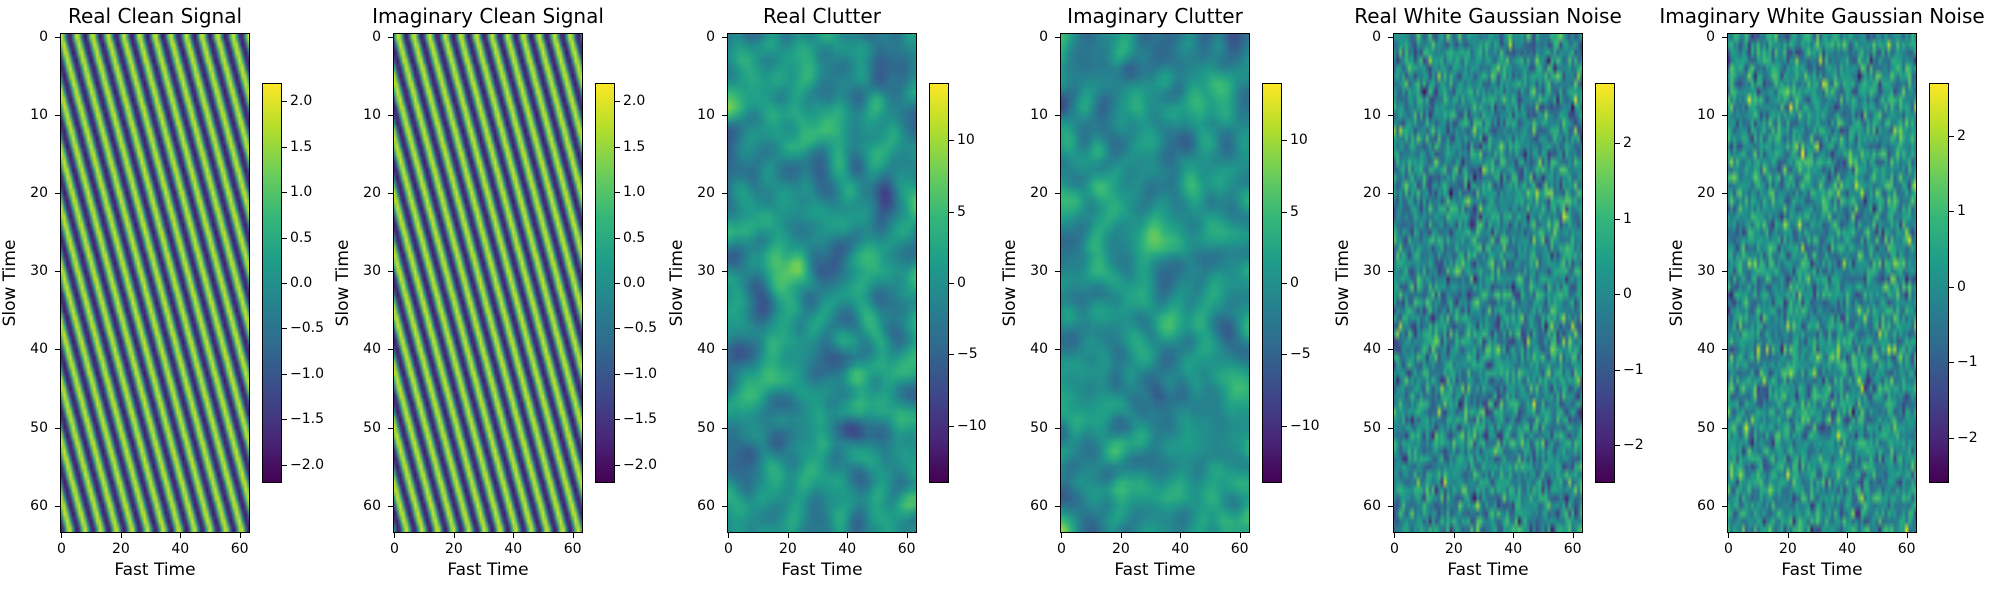 This screenshot has width=1989, height=590. What do you see at coordinates (301, 146) in the screenshot?
I see `colorbar-tick-label: 1.5` at bounding box center [301, 146].